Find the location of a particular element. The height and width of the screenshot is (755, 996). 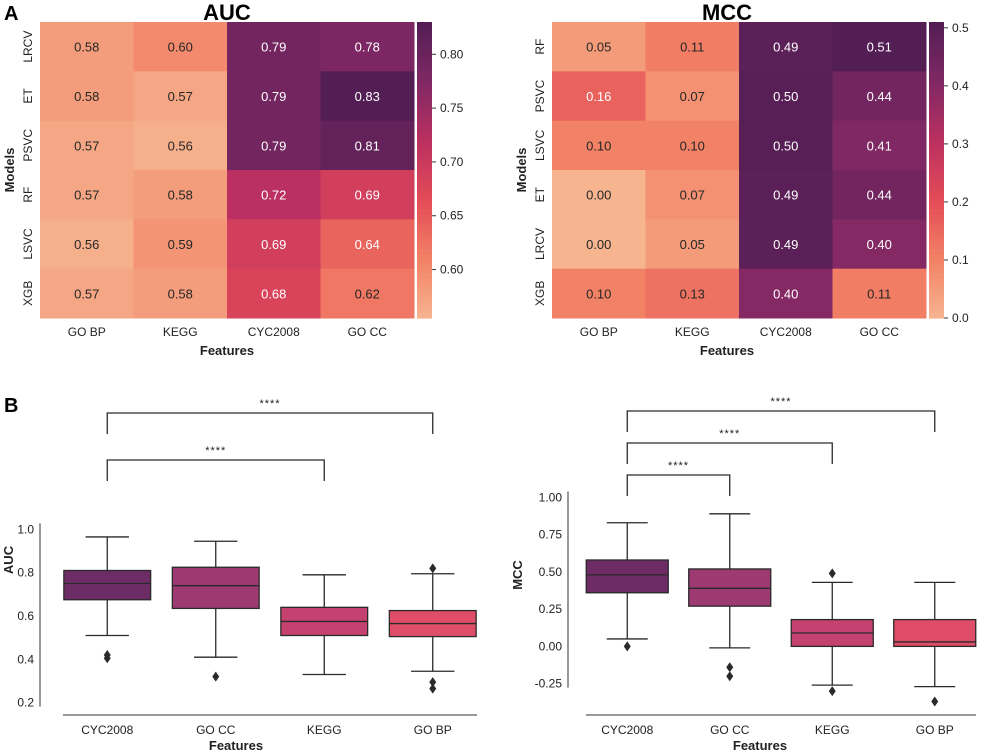

mcc-boxplot-outlier-go-cc is located at coordinates (730, 676).